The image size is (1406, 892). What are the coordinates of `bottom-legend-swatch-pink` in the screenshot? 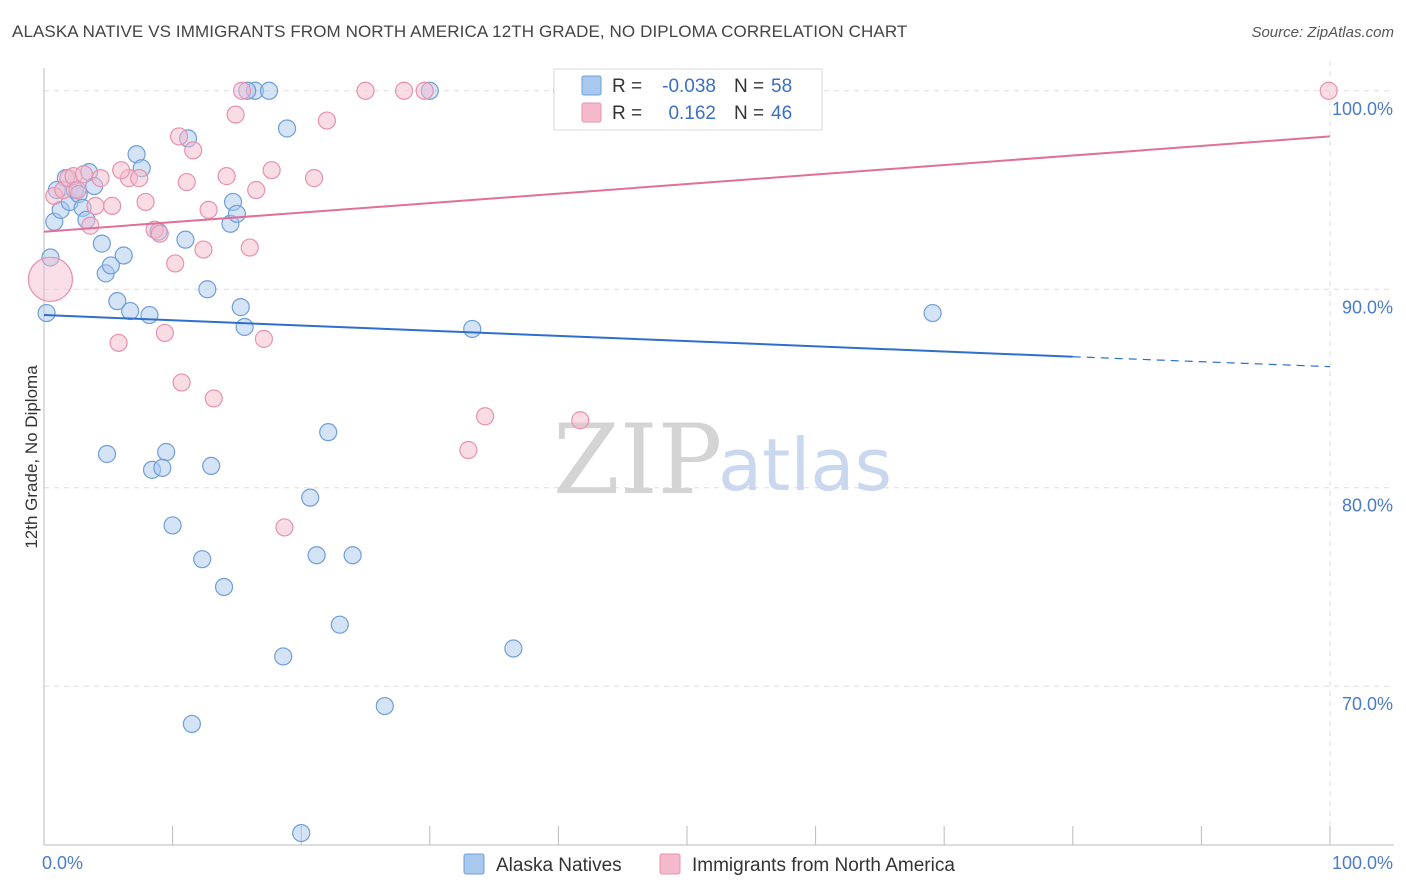 It's located at (670, 864).